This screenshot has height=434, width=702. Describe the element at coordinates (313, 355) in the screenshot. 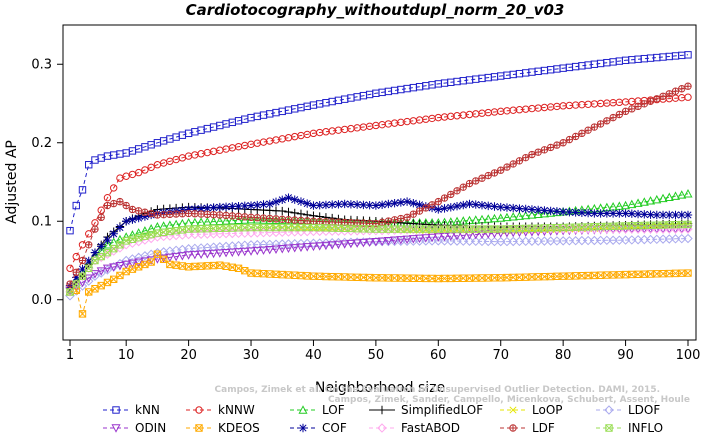

I see `x-tick-label: 40` at that location.